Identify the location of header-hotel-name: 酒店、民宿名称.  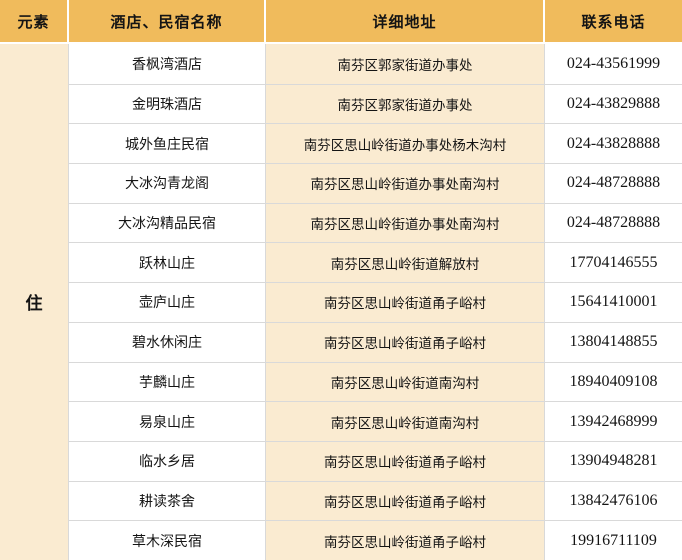
(167, 22).